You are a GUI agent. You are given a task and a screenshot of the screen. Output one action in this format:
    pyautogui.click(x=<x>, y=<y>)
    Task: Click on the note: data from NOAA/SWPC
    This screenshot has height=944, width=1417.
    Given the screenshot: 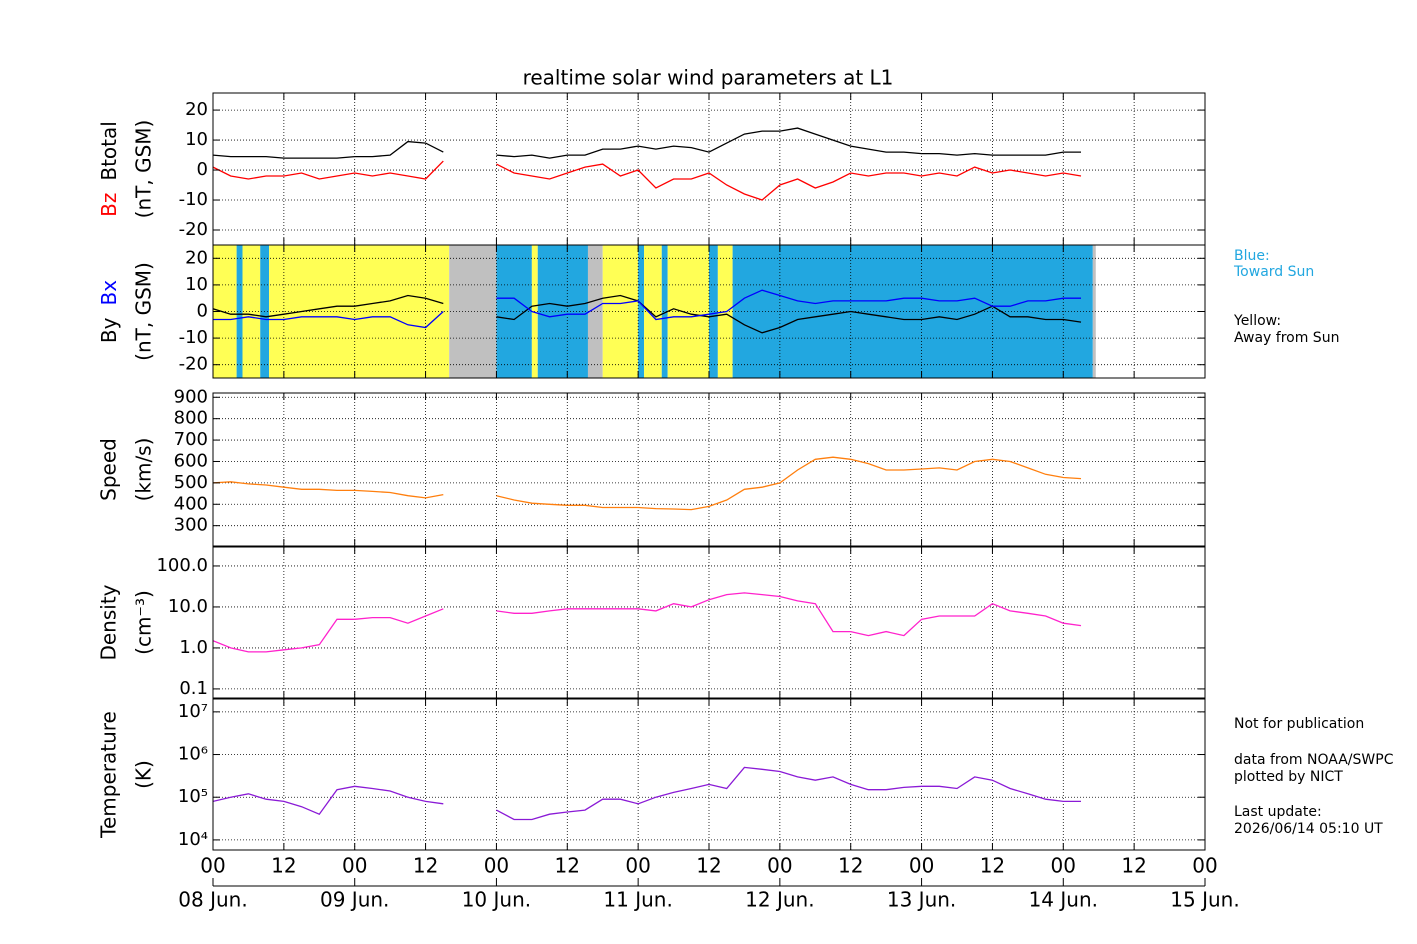 What is the action you would take?
    pyautogui.click(x=1314, y=760)
    